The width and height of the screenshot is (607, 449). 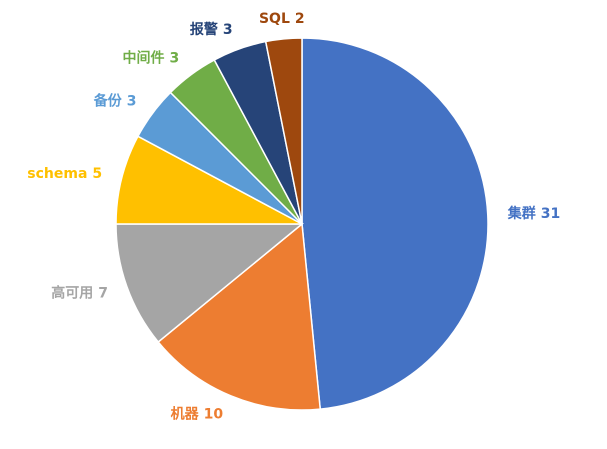 I want to click on label-value: 2, so click(x=300, y=19).